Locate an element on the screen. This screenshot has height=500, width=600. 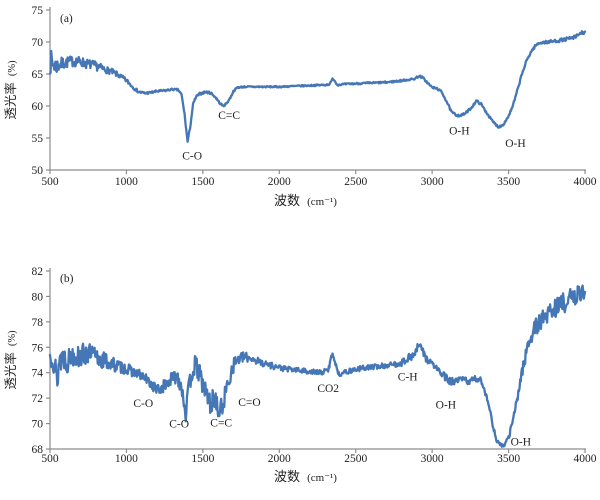
y-tick-label: 72 is located at coordinates (38, 399).